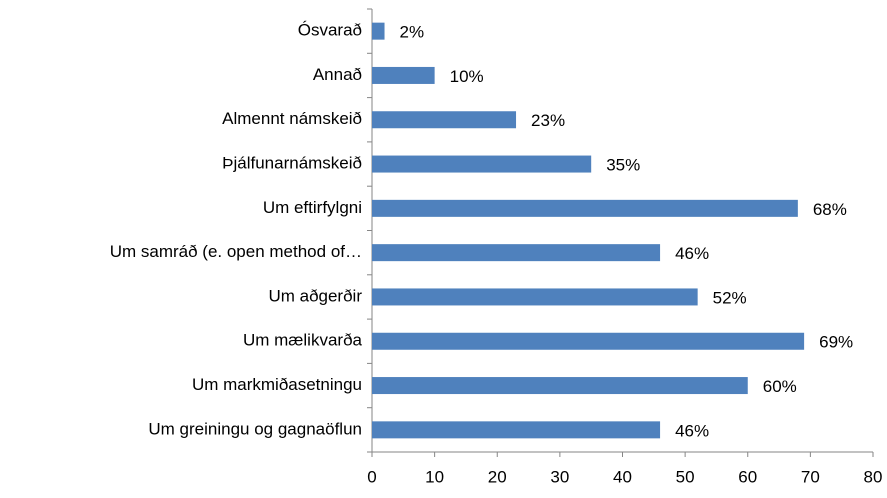 The width and height of the screenshot is (887, 498). I want to click on y-tick-label: Almennt námskeið, so click(292, 118).